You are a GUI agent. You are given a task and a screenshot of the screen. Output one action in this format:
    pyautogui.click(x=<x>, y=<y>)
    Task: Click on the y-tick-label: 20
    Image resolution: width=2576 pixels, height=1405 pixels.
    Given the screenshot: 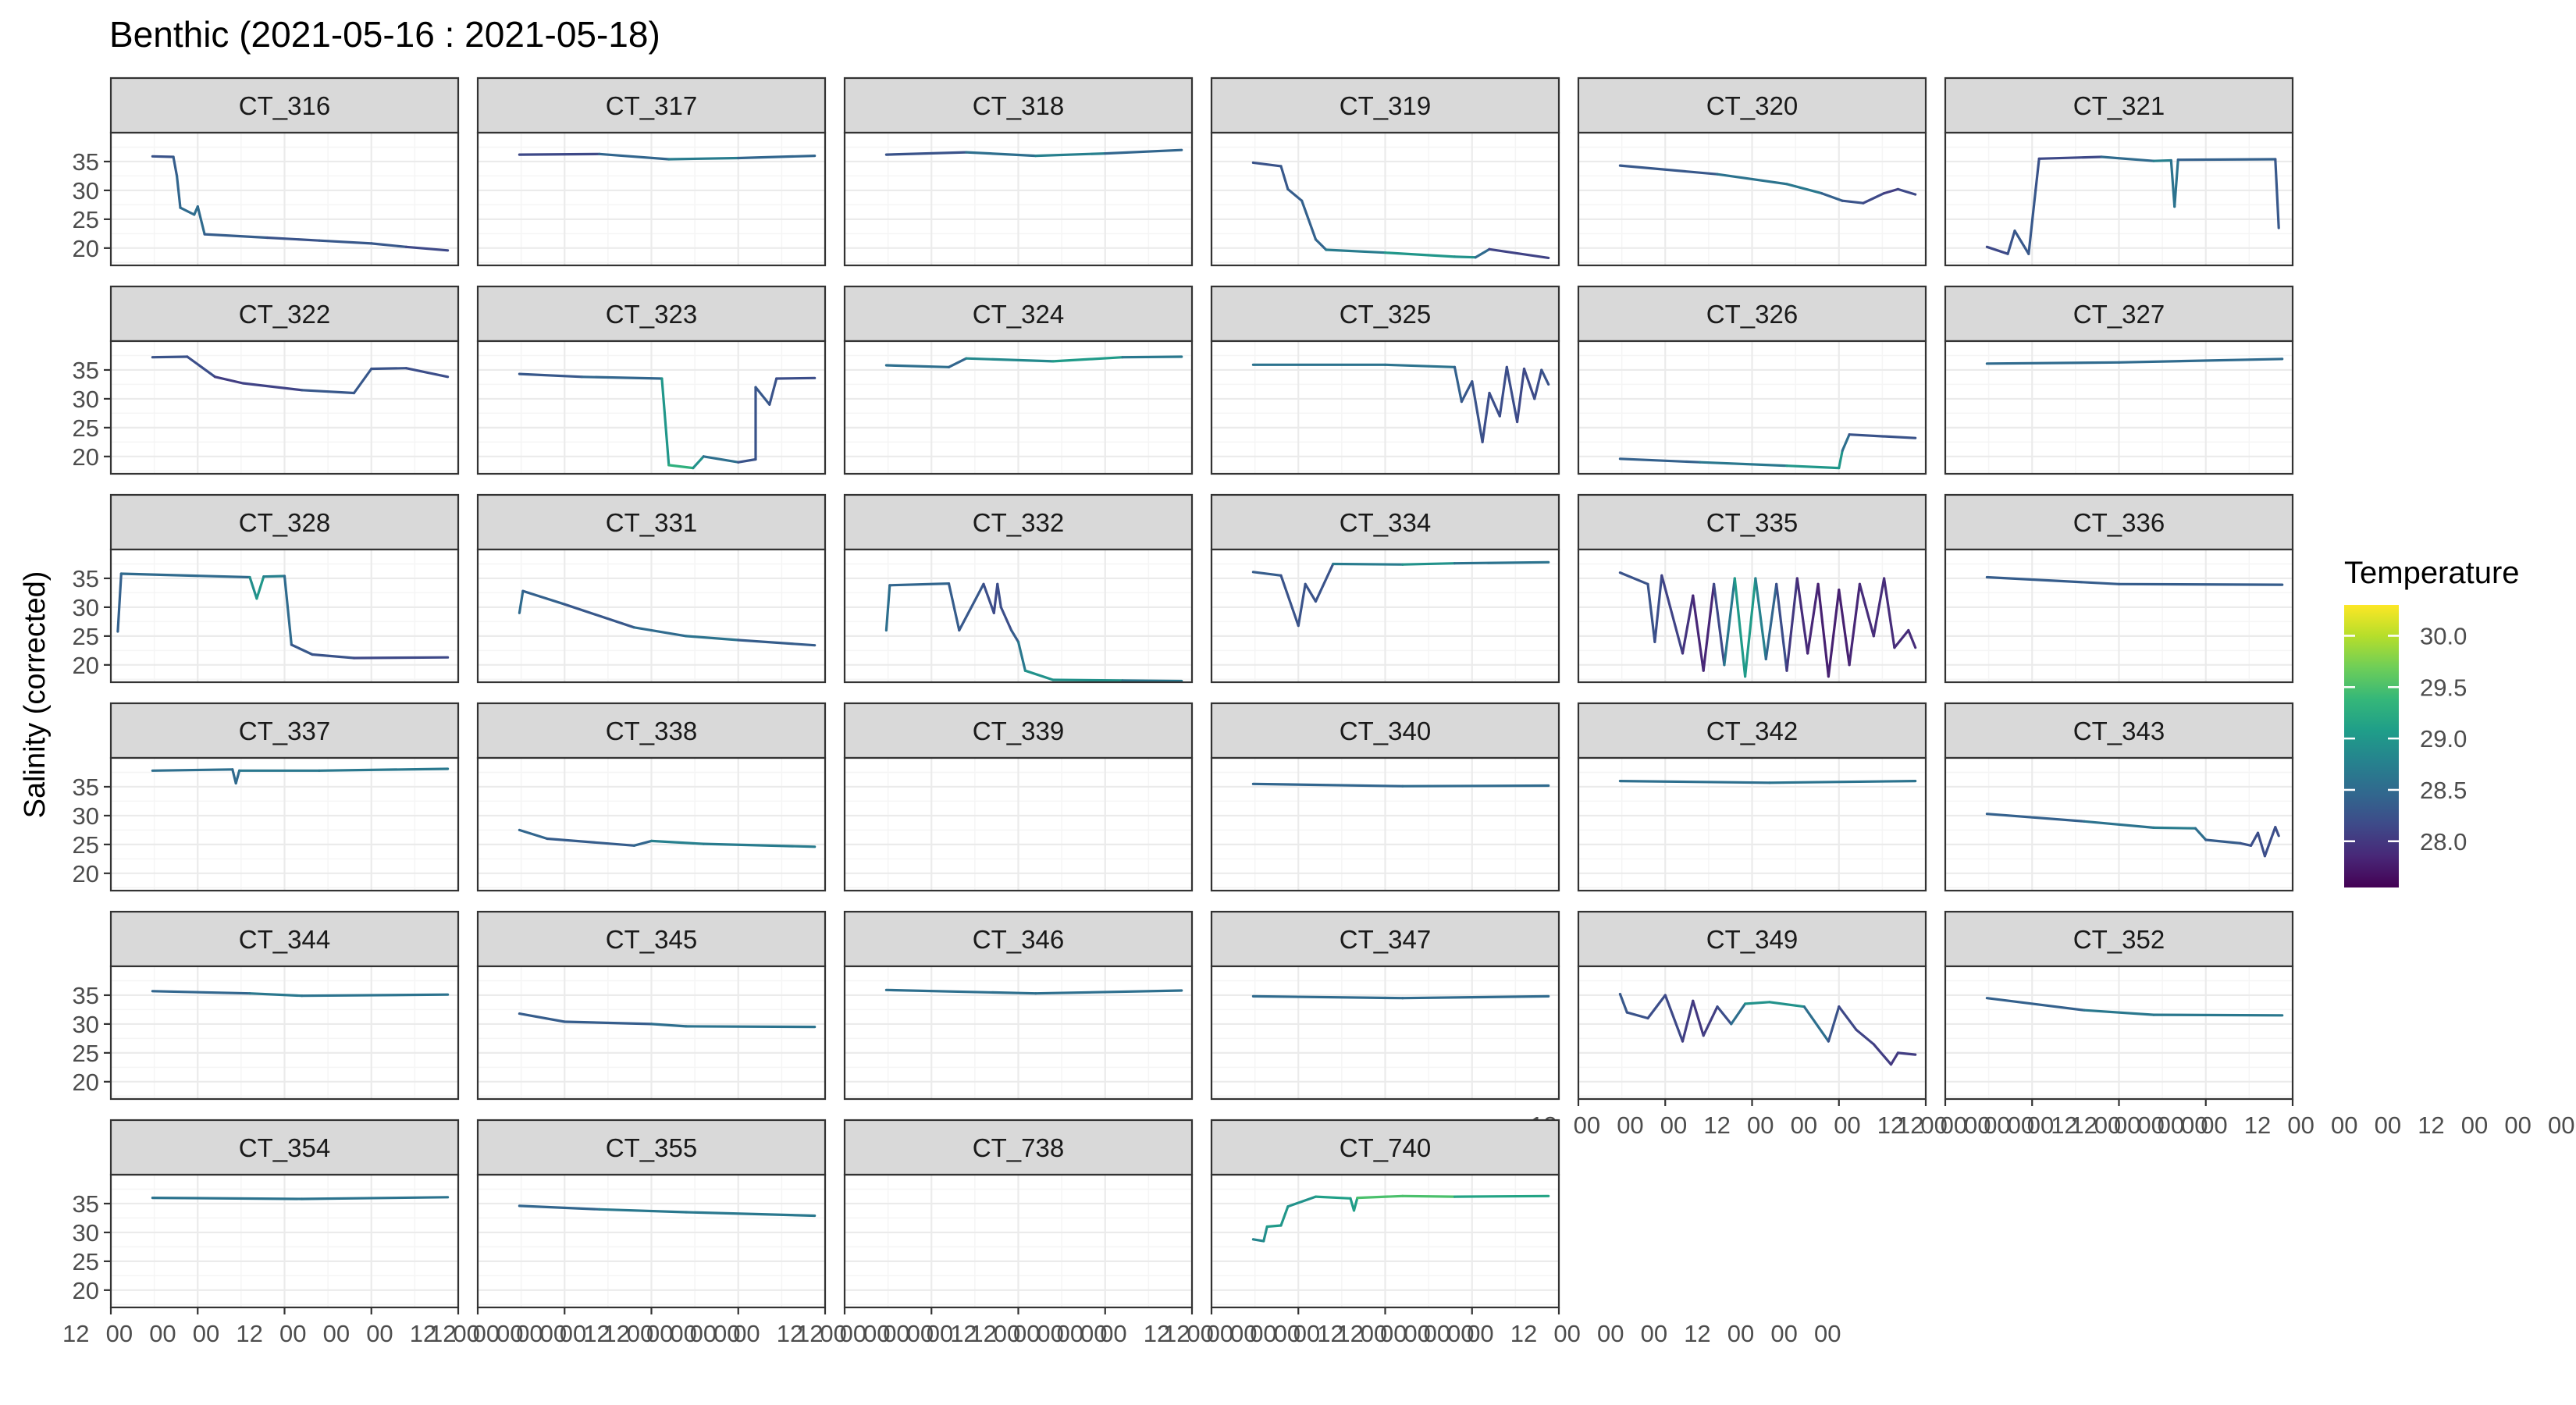 What is the action you would take?
    pyautogui.click(x=86, y=874)
    